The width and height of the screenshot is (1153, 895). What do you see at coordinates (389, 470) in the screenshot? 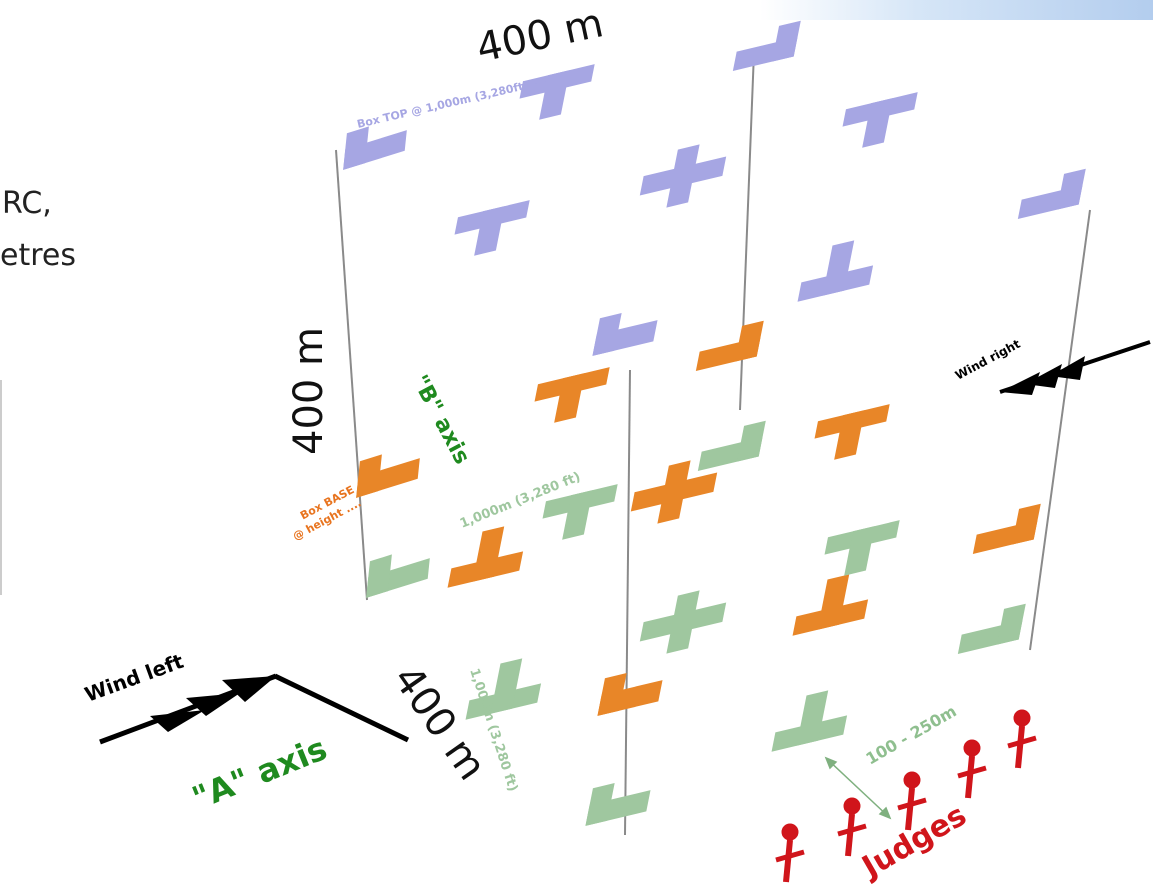
I see `middle-marker-corner-left` at bounding box center [389, 470].